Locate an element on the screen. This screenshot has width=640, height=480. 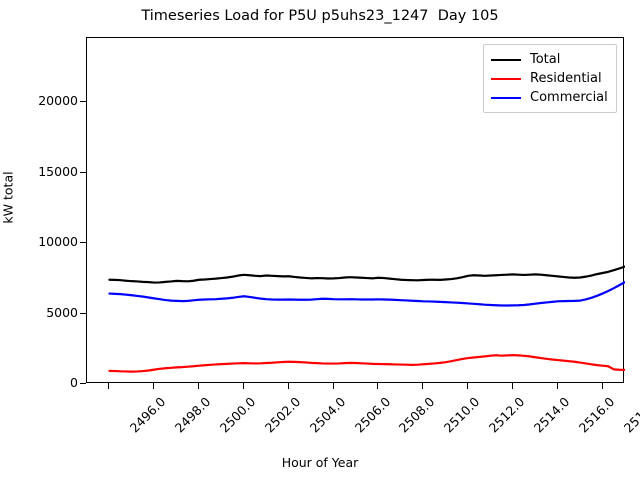
legend-item-residential: Residential is located at coordinates (549, 78).